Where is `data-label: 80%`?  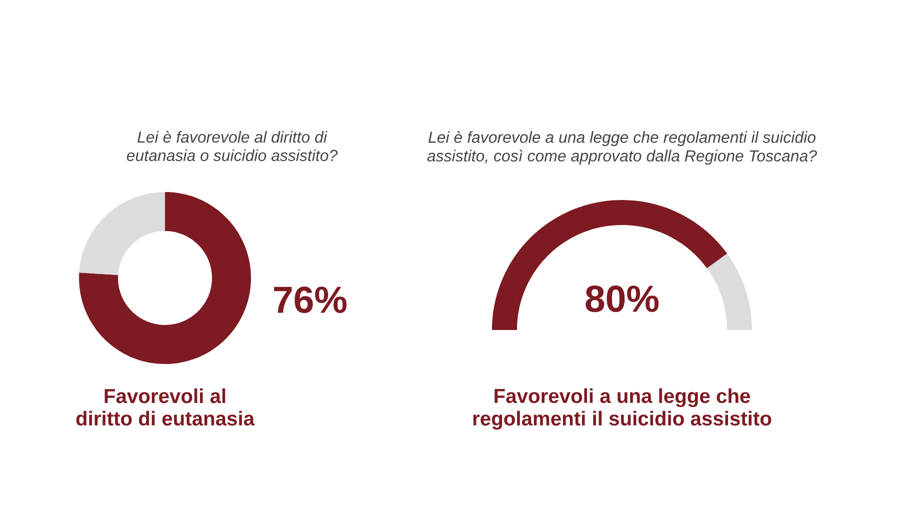
data-label: 80% is located at coordinates (622, 299).